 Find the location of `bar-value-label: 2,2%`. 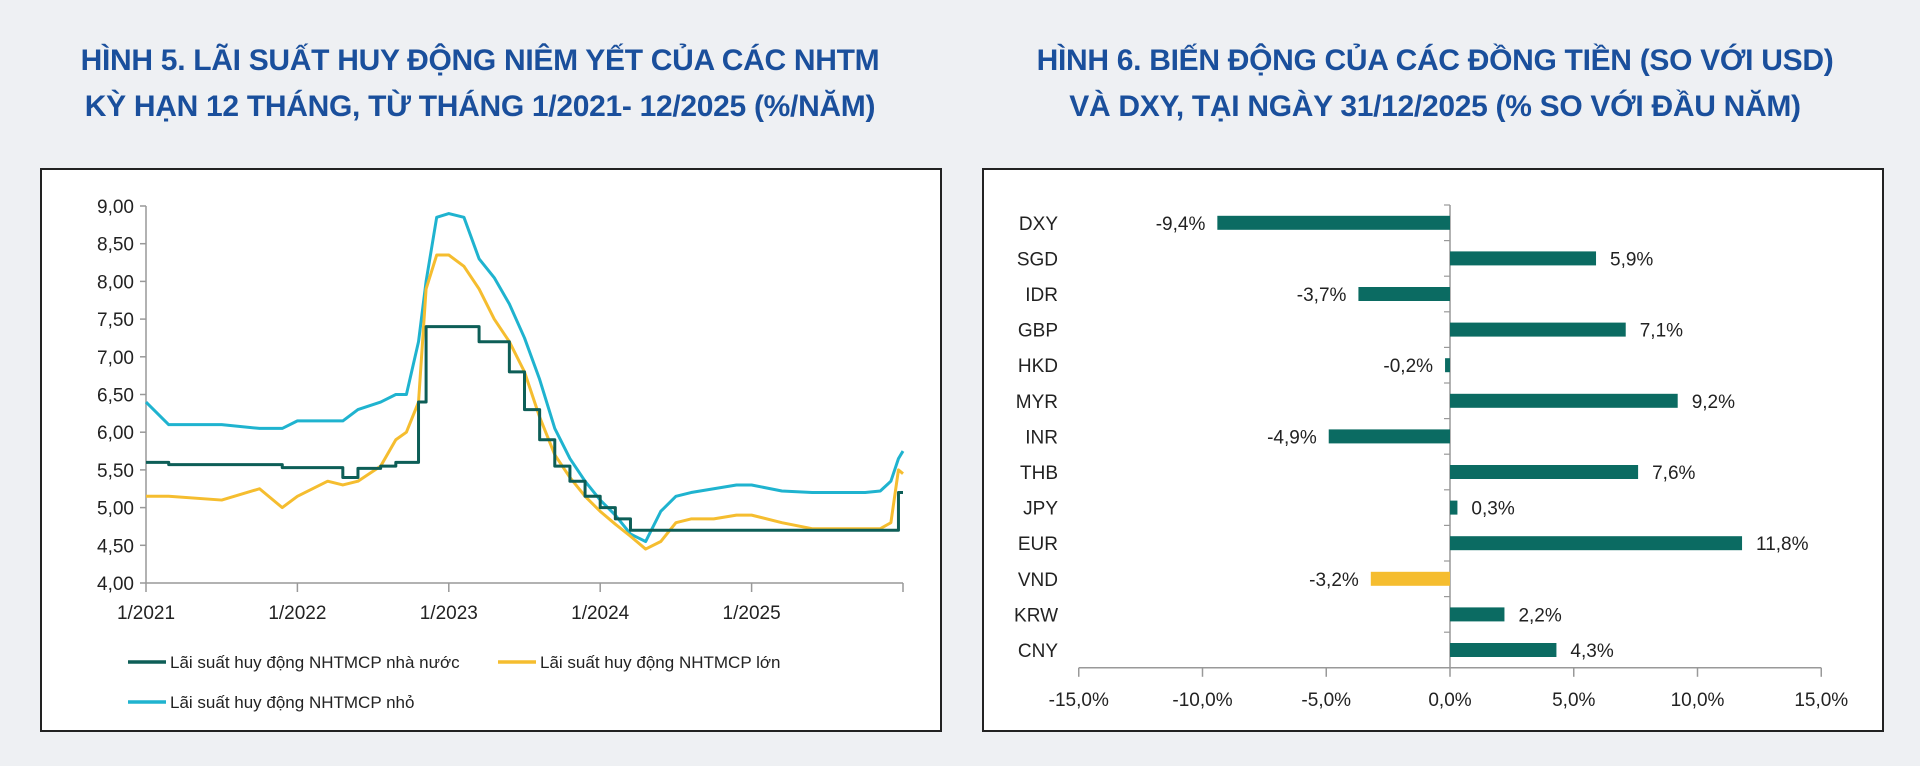

bar-value-label: 2,2% is located at coordinates (1539, 615).